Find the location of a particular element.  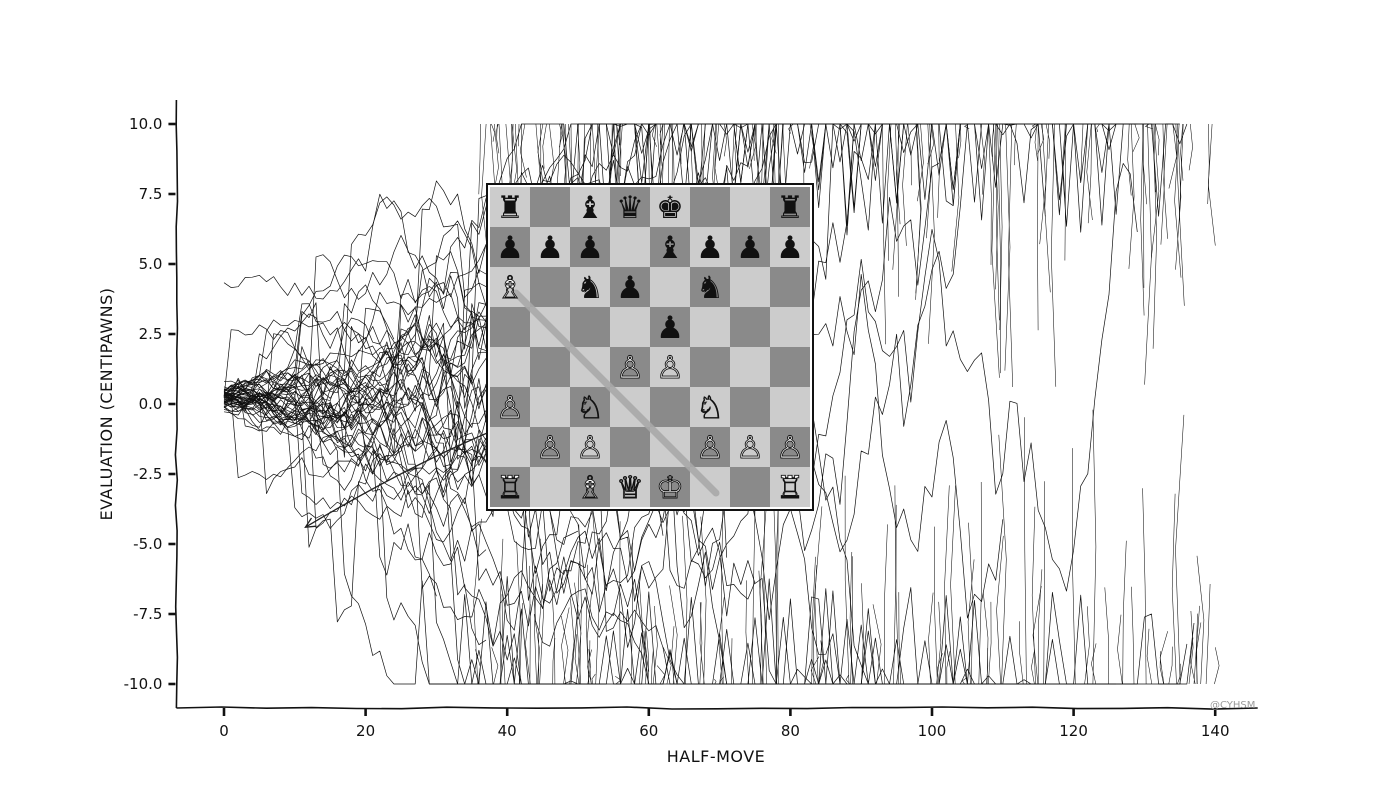

y-tick-label: 2.5 is located at coordinates (151, 334).